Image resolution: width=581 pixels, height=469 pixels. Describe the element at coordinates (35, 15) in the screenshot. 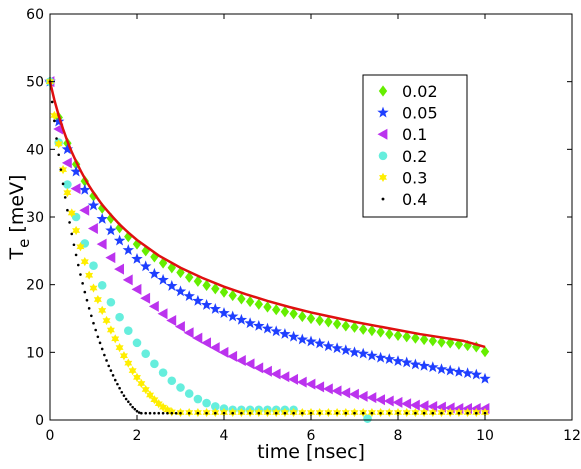

I see `y-tick-label: 60` at that location.